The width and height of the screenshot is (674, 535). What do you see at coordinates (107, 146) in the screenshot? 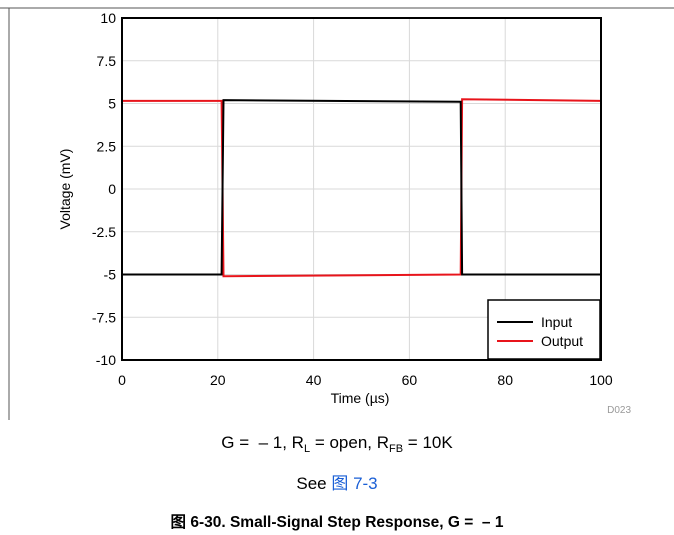
I see `y-tick-label: 2.5` at bounding box center [107, 146].